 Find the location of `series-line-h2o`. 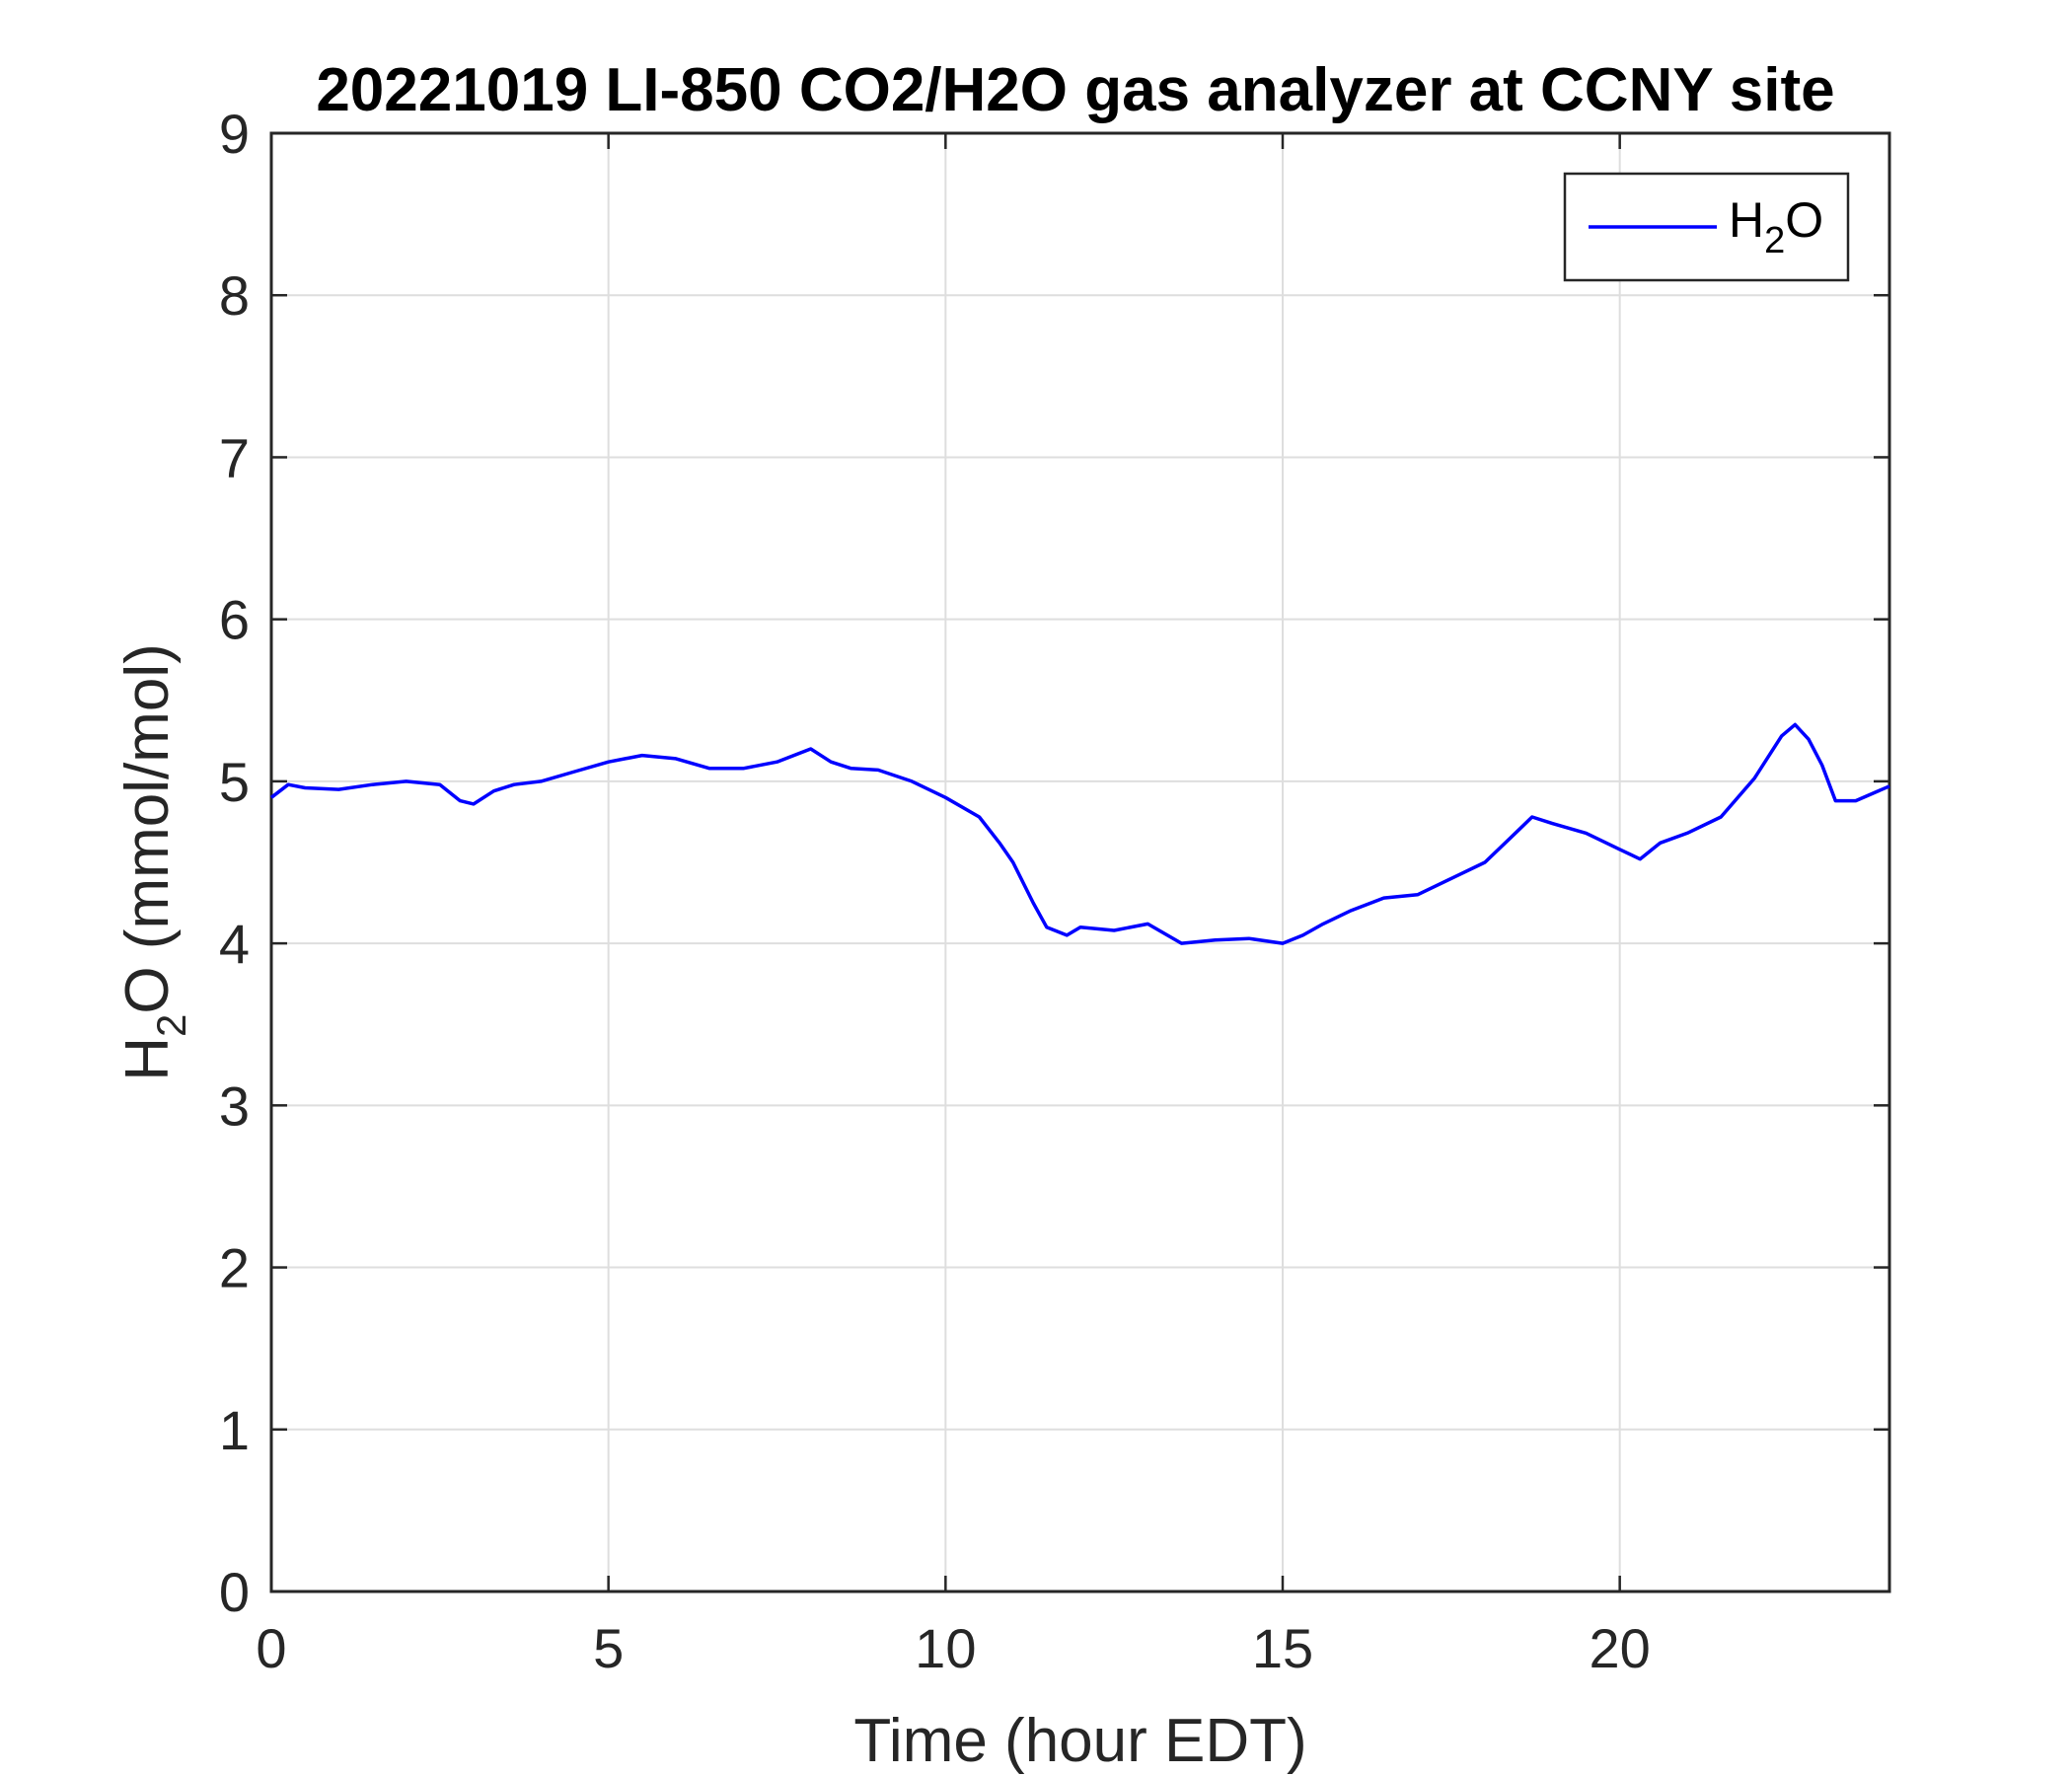

series-line-h2o is located at coordinates (1079, 833).